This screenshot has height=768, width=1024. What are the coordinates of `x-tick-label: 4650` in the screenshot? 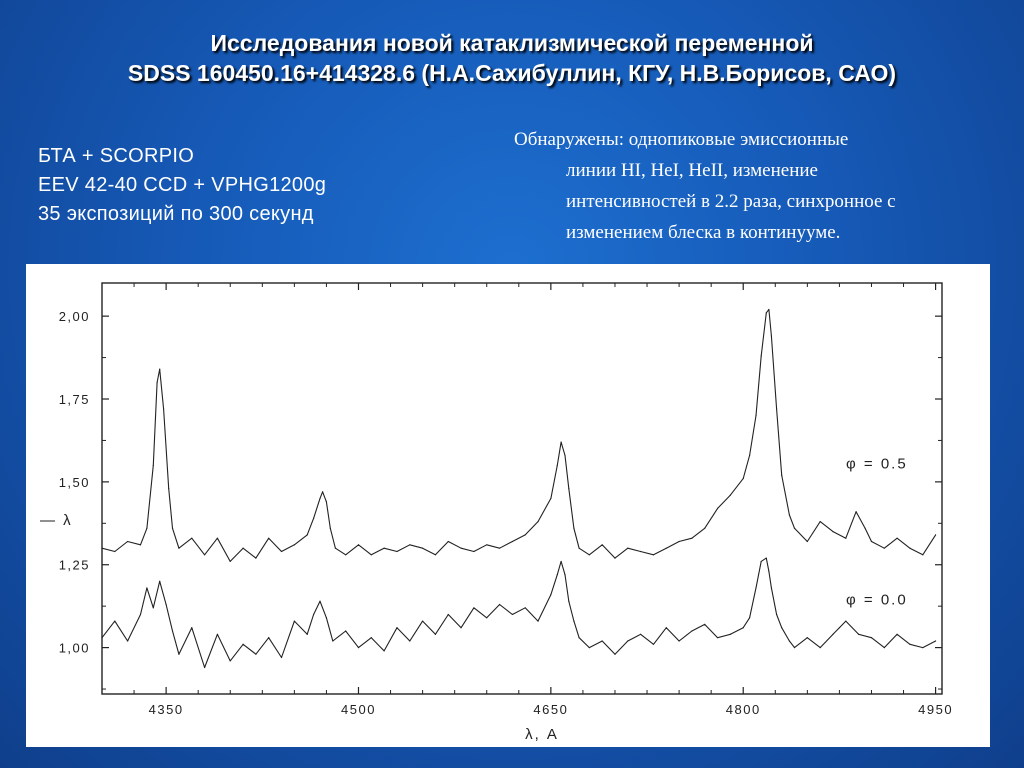 It's located at (550, 709).